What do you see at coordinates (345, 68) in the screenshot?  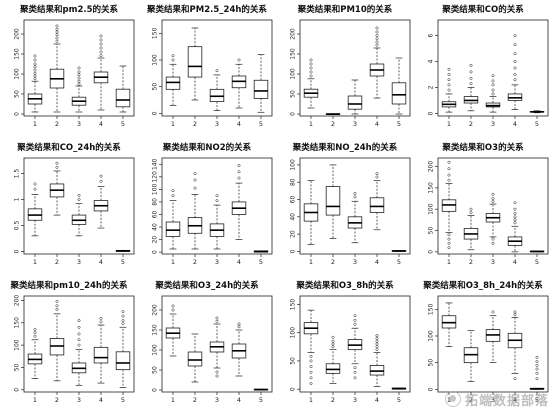 I see `boxplot-panel: 聚类结果和PM10的关系 0 50 100 150 200 1 2 3 4 5` at bounding box center [345, 68].